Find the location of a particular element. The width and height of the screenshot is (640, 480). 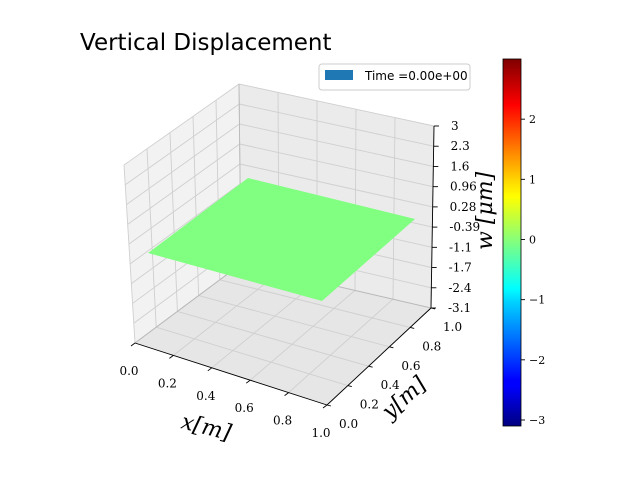

x-tick-label: 0.2 is located at coordinates (167, 383).